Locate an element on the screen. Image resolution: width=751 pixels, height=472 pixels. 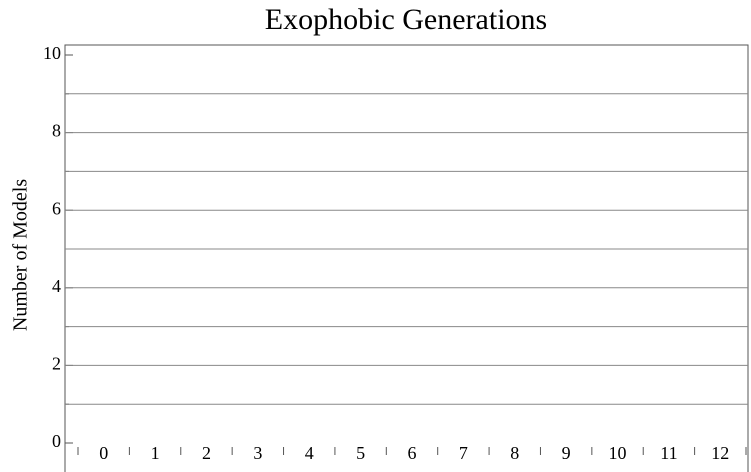
y-tick-label: 8 is located at coordinates (56, 131).